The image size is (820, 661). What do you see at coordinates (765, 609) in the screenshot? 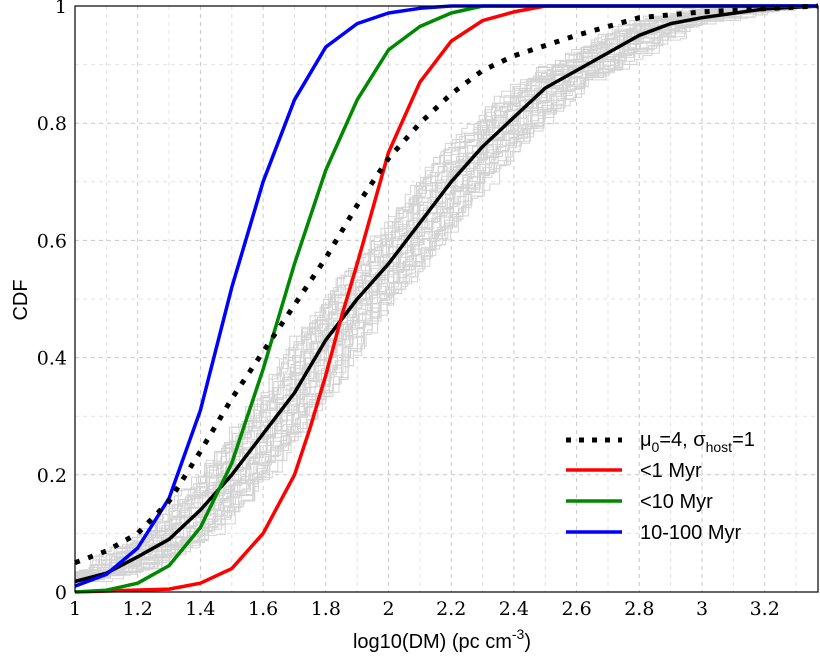
I see `x-tick-label: 3.2` at bounding box center [765, 609].